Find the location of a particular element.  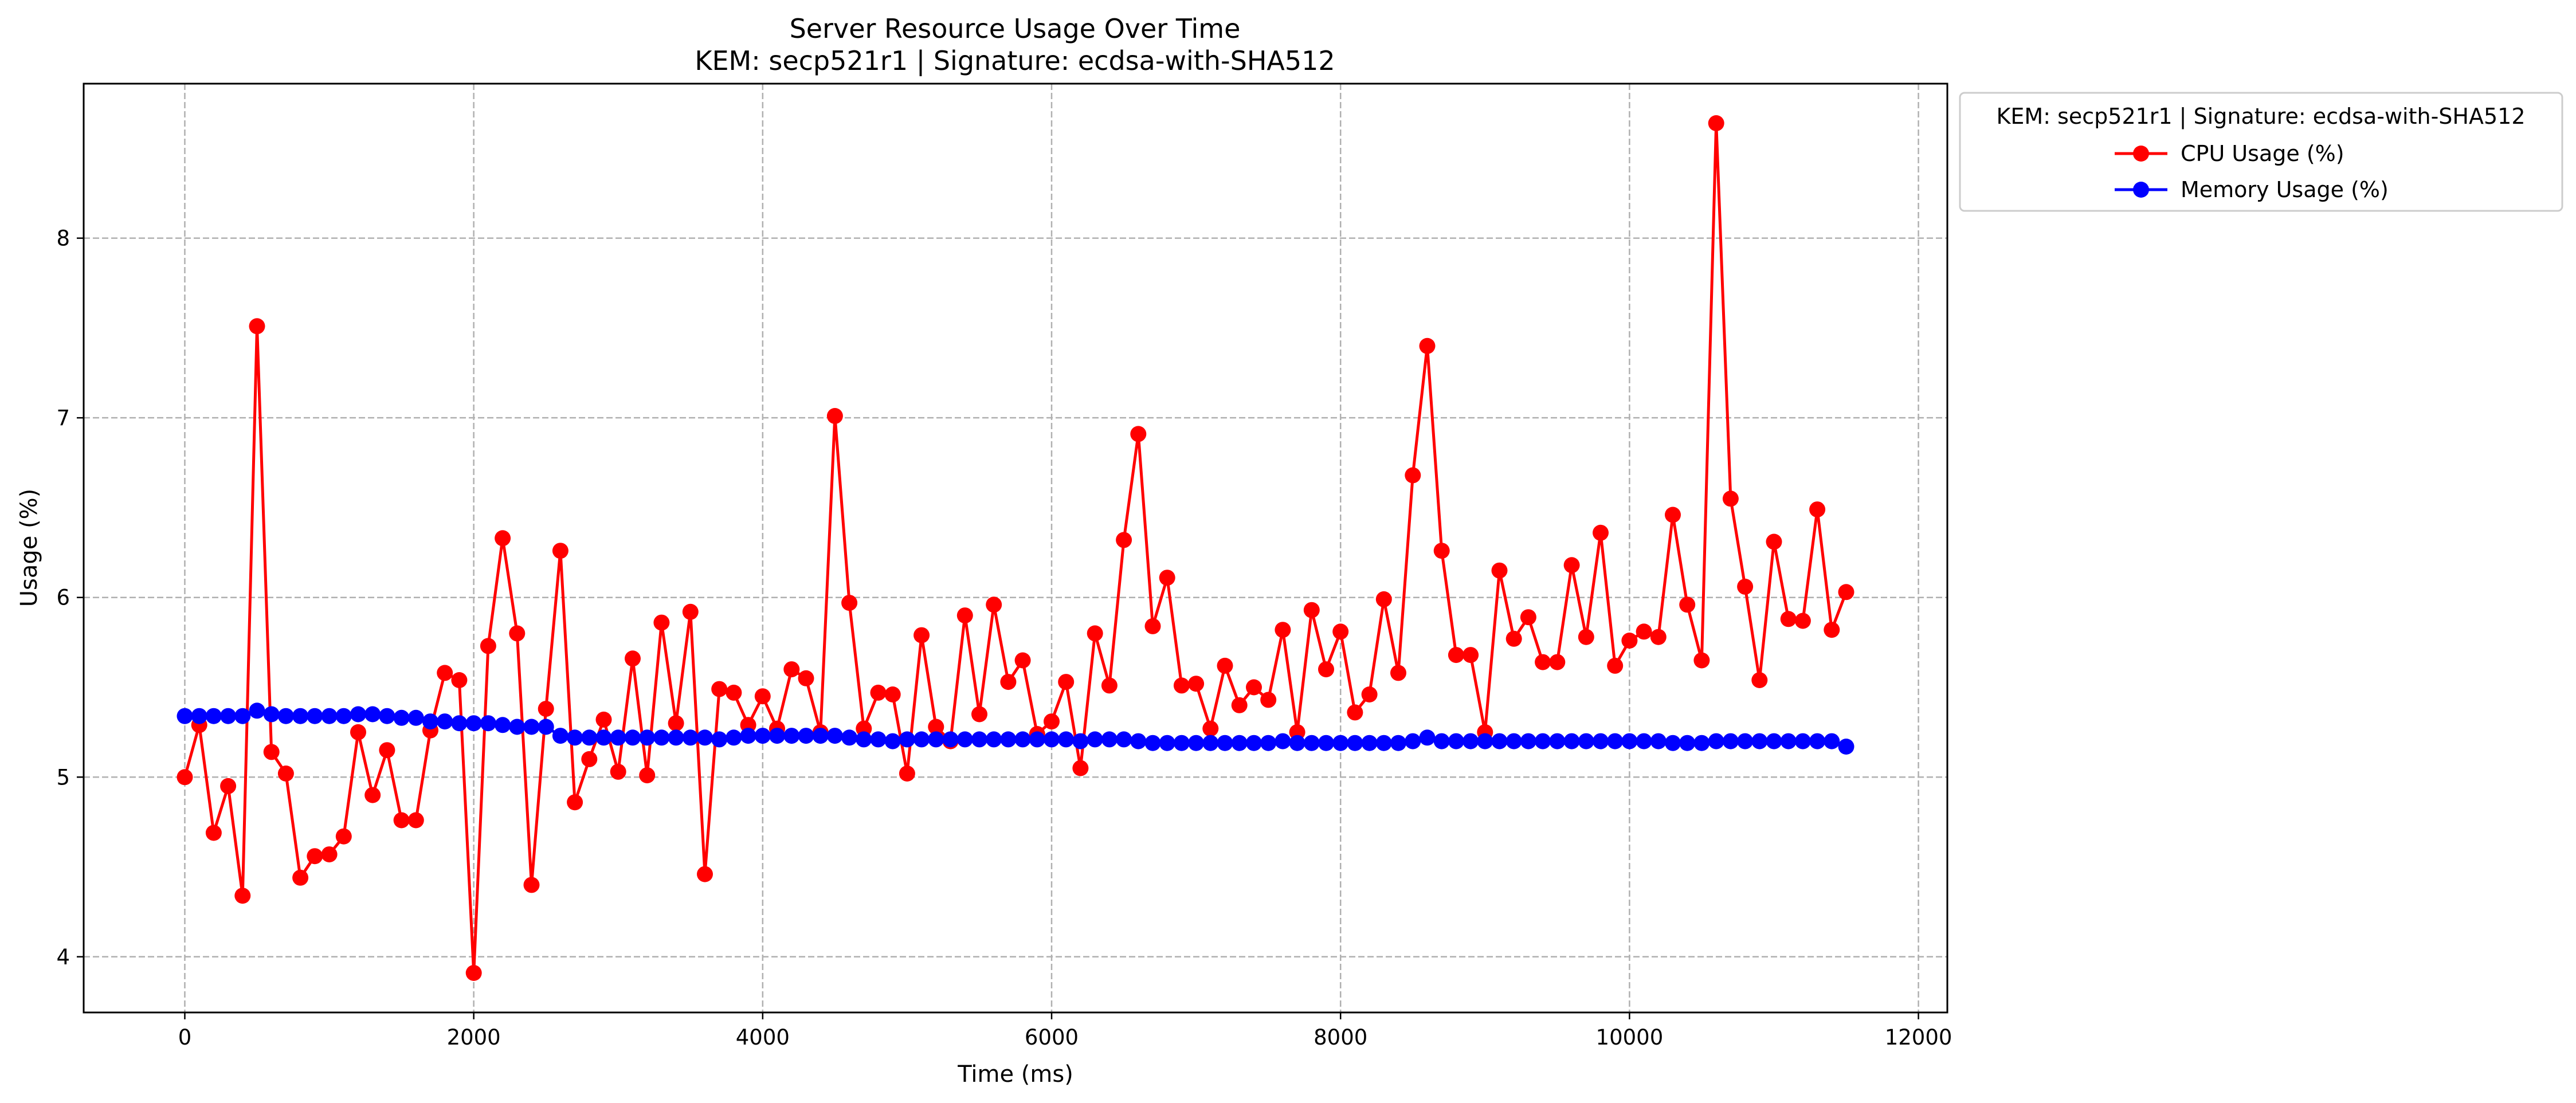

legend-memory-label: Memory Usage (%) is located at coordinates (2285, 189).